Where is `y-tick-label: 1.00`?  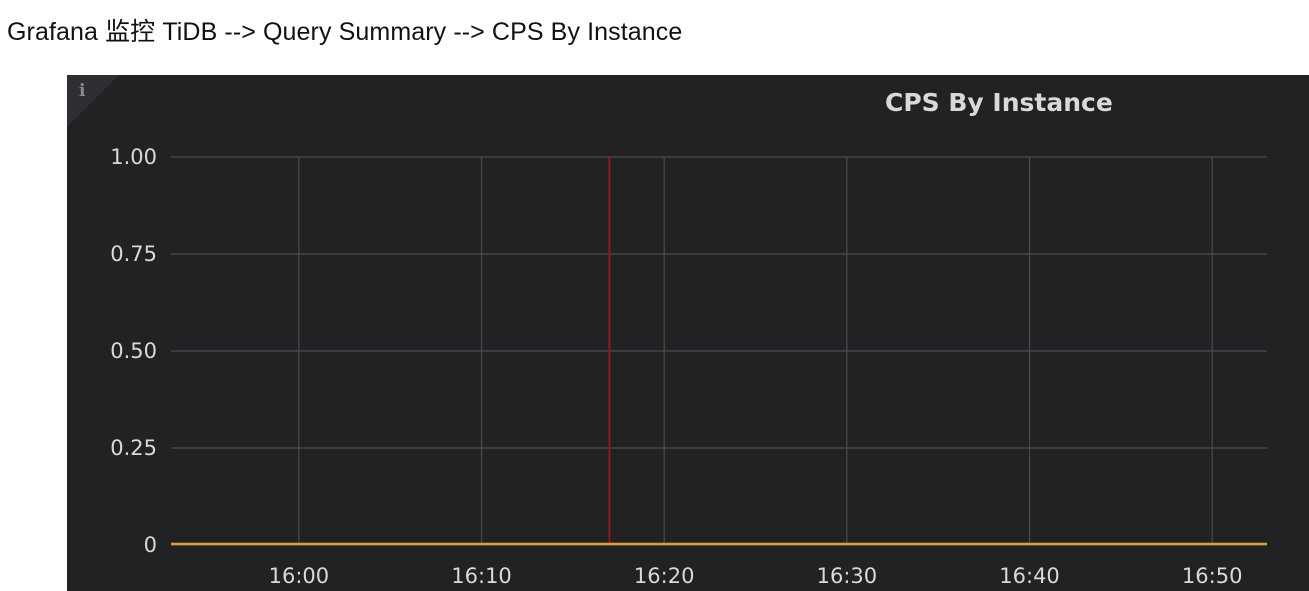
y-tick-label: 1.00 is located at coordinates (133, 157).